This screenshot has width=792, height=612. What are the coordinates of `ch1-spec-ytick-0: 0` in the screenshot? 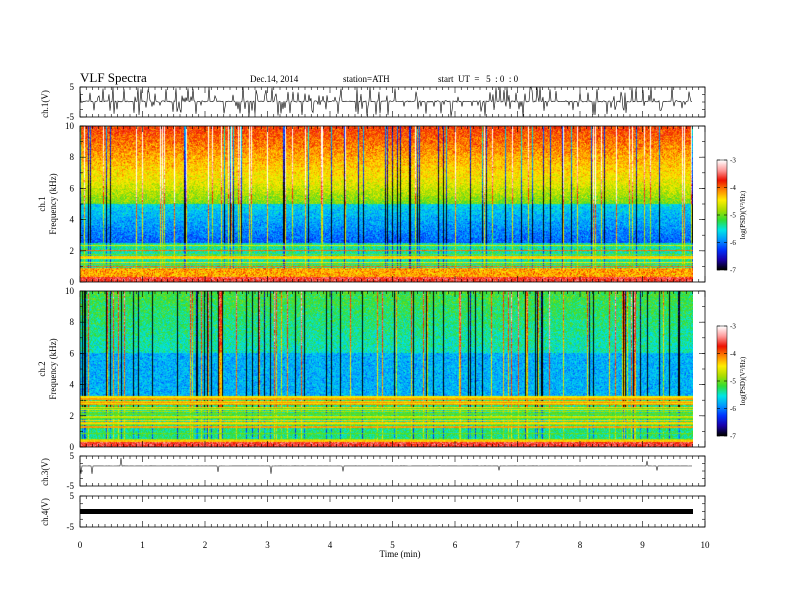 It's located at (72, 282).